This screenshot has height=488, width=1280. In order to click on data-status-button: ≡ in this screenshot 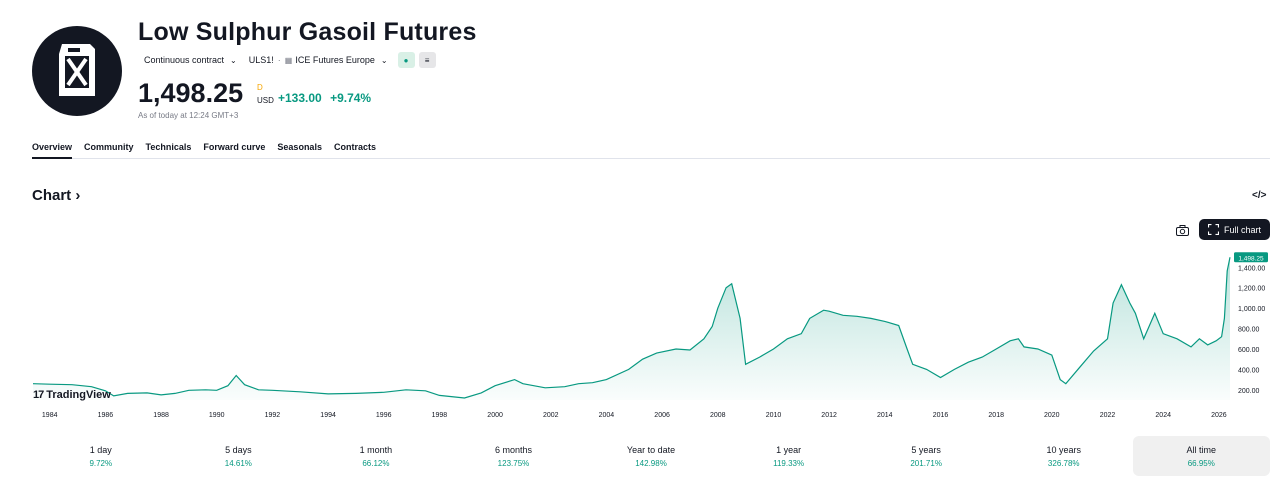, I will do `click(427, 60)`.